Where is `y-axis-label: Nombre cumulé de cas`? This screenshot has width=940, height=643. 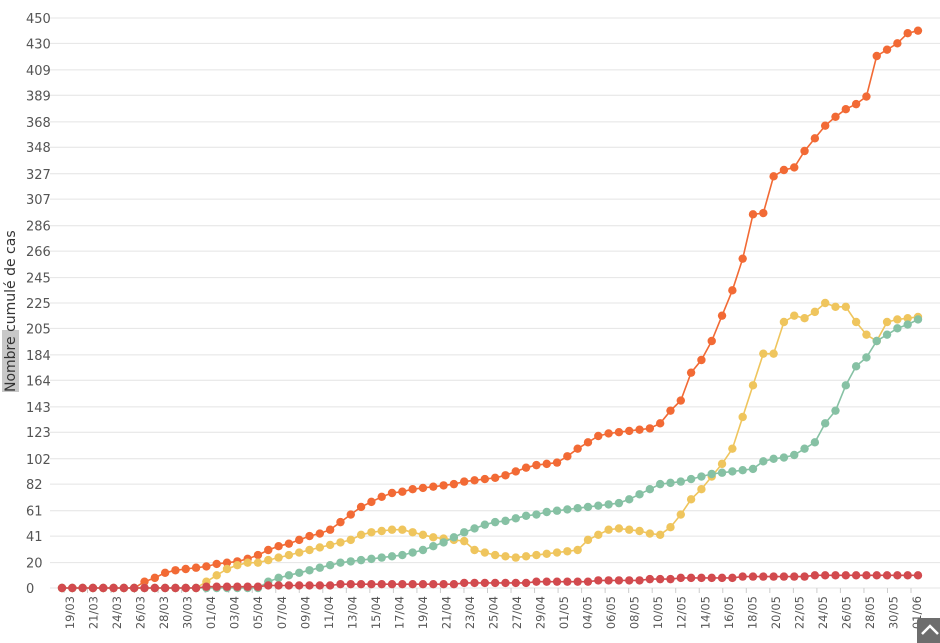 y-axis-label: Nombre cumulé de cas is located at coordinates (11, 311).